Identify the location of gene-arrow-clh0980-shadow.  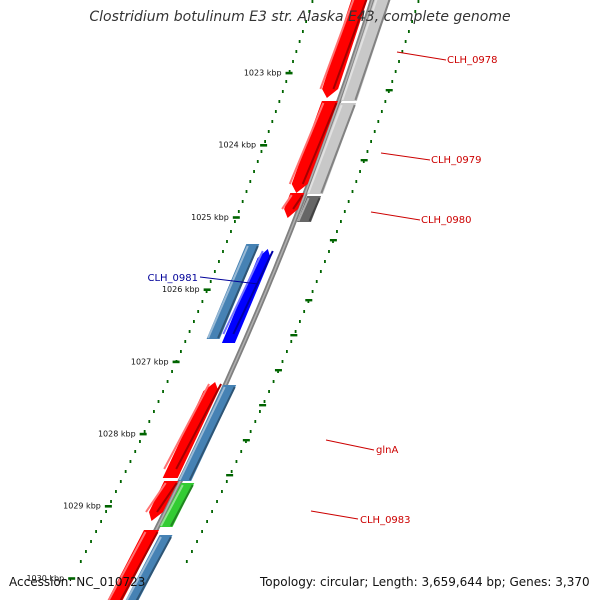
(298, 202).